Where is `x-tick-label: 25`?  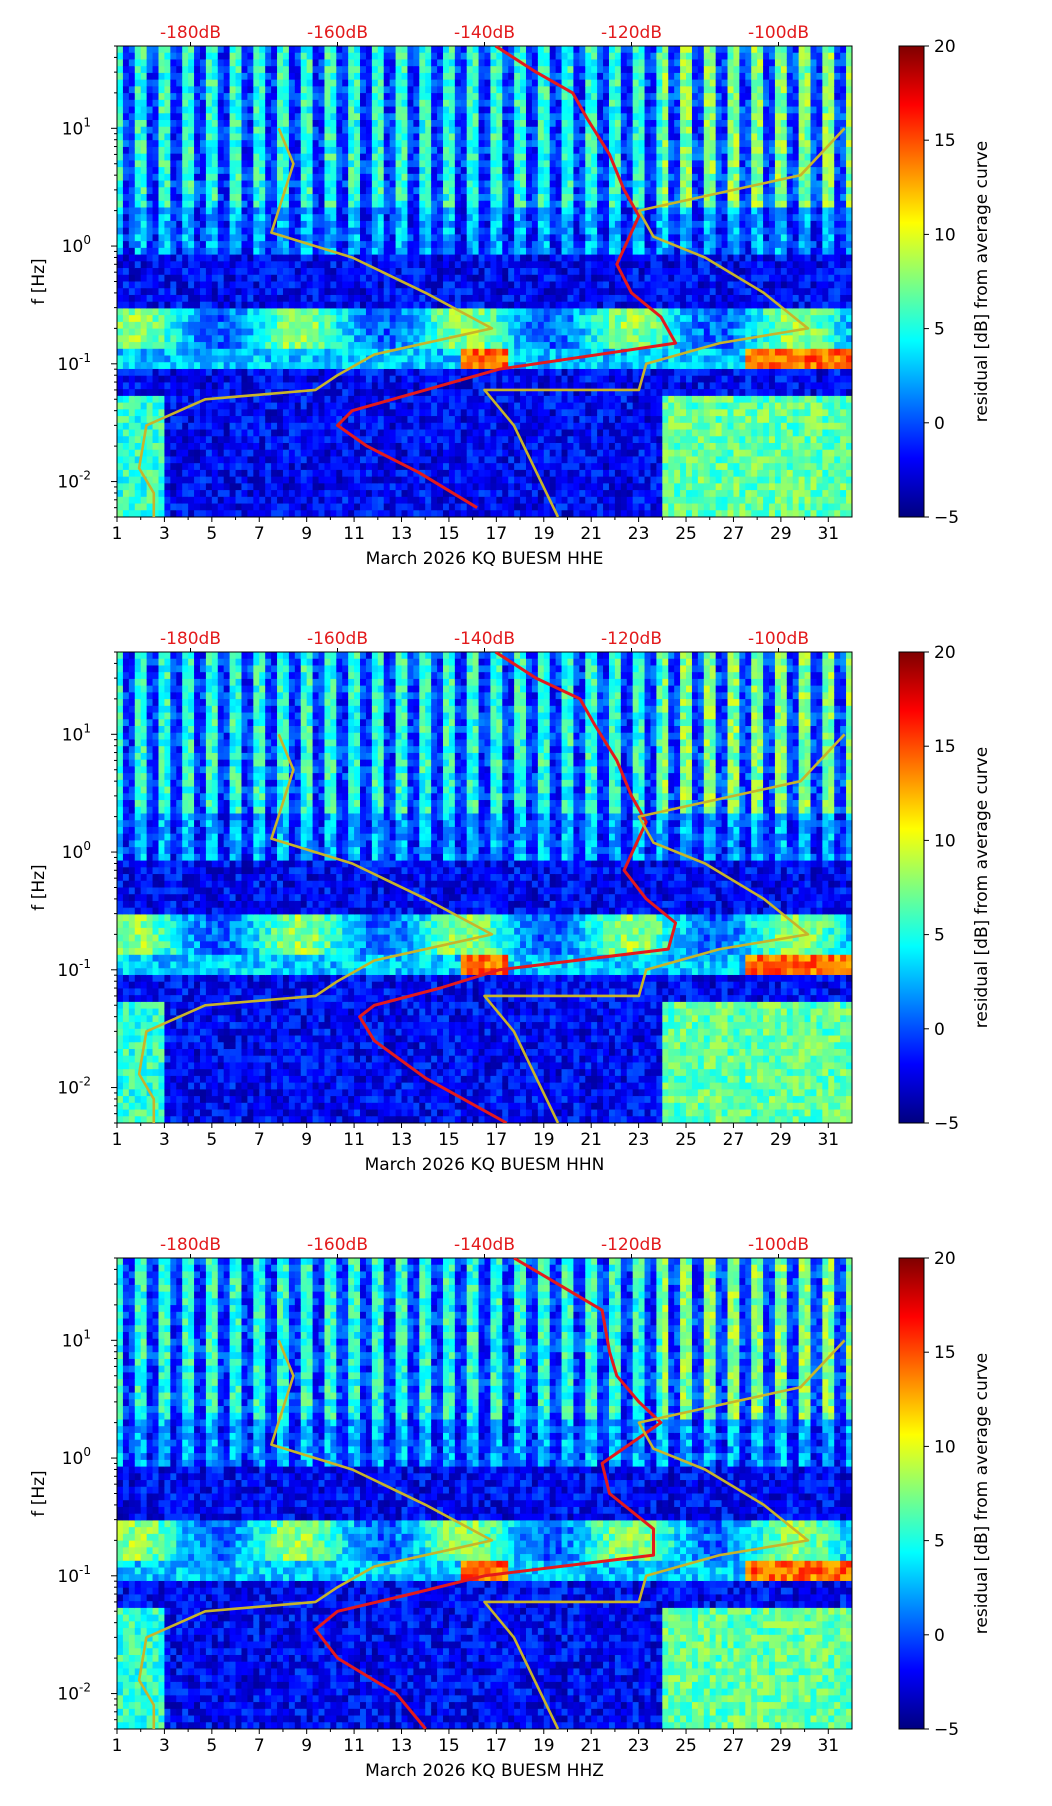
x-tick-label: 25 is located at coordinates (686, 1140).